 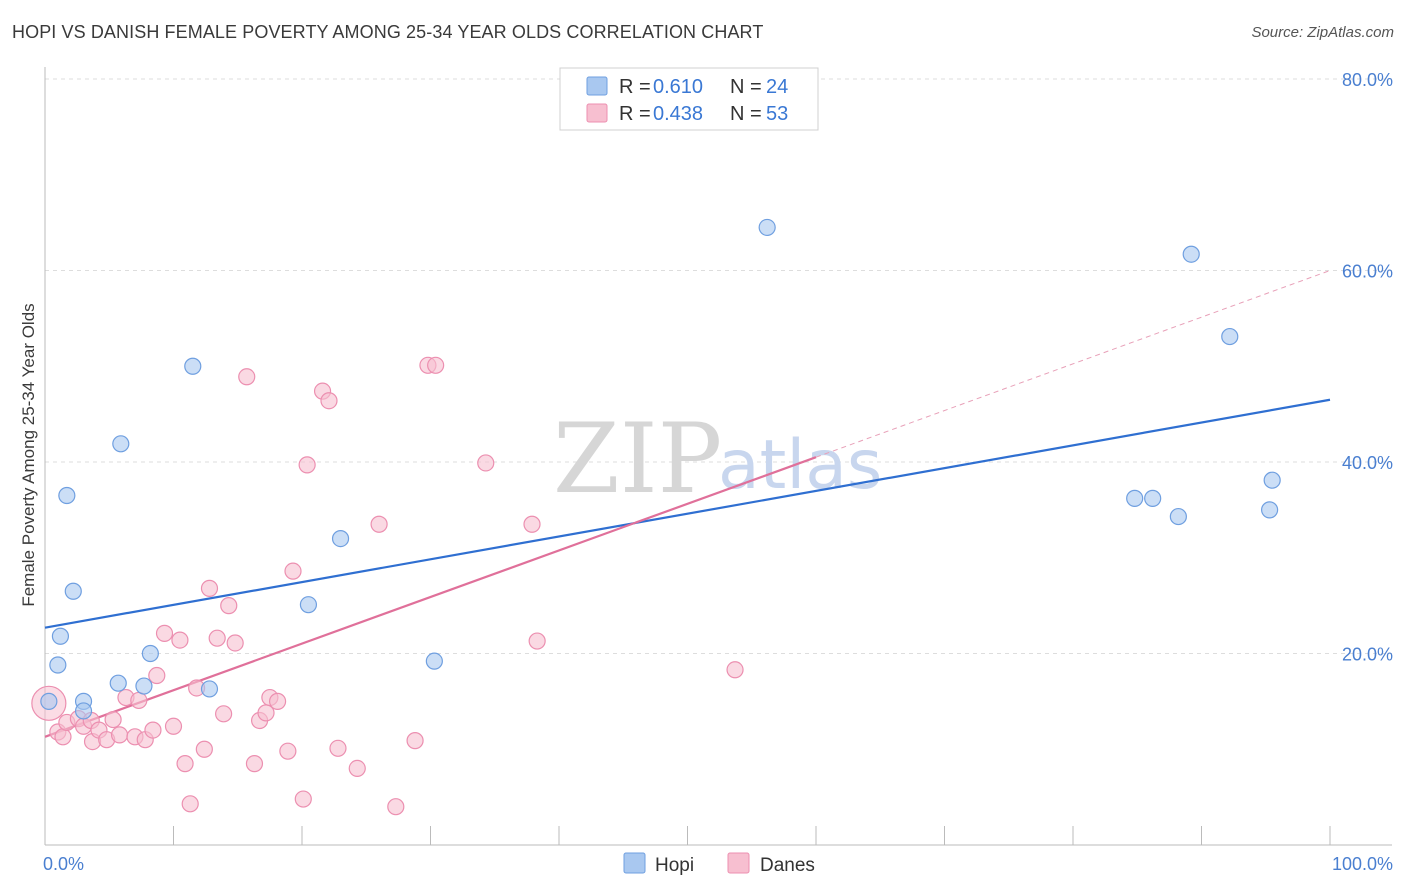 What do you see at coordinates (689, 99) in the screenshot?
I see `stats-legend: R = 0.610 N = 24 R = 0.438 N = 53` at bounding box center [689, 99].